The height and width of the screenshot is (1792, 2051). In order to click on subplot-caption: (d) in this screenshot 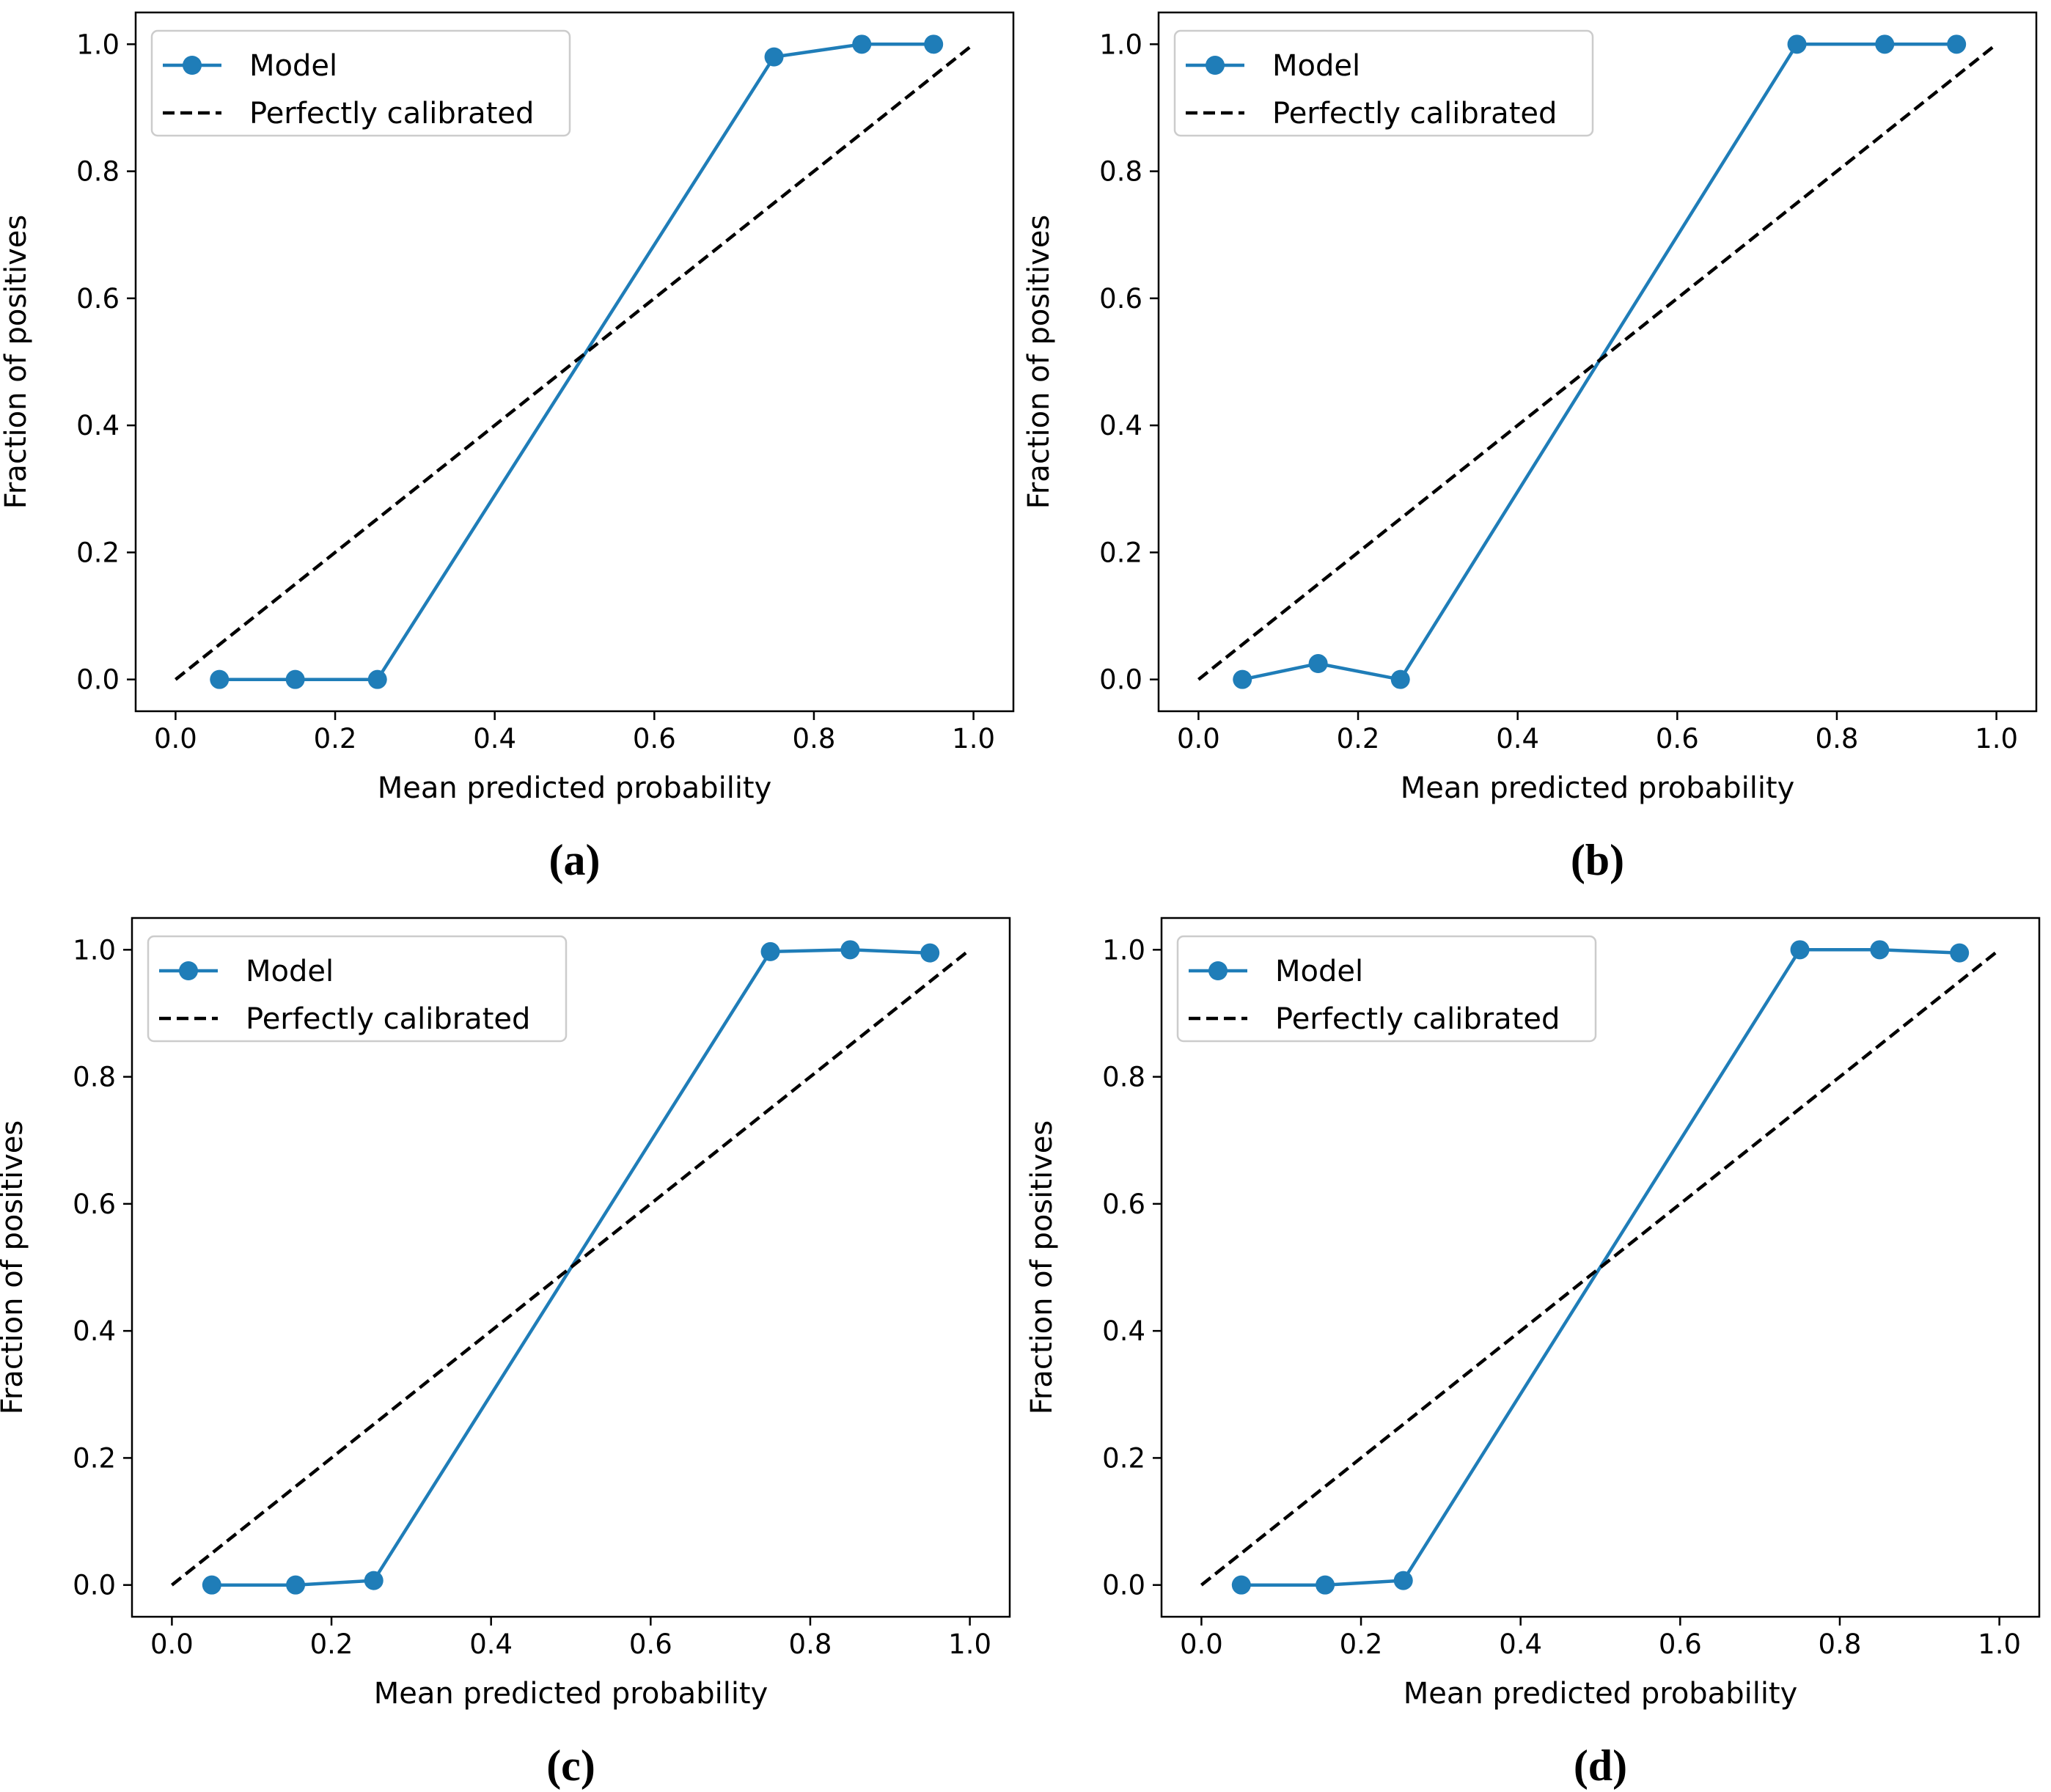, I will do `click(1600, 1765)`.